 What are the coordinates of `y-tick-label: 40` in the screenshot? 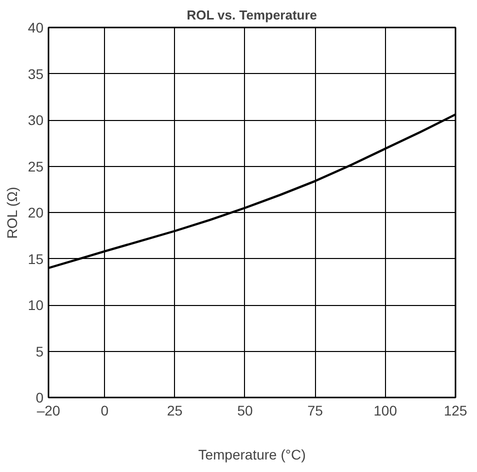 It's located at (36, 28).